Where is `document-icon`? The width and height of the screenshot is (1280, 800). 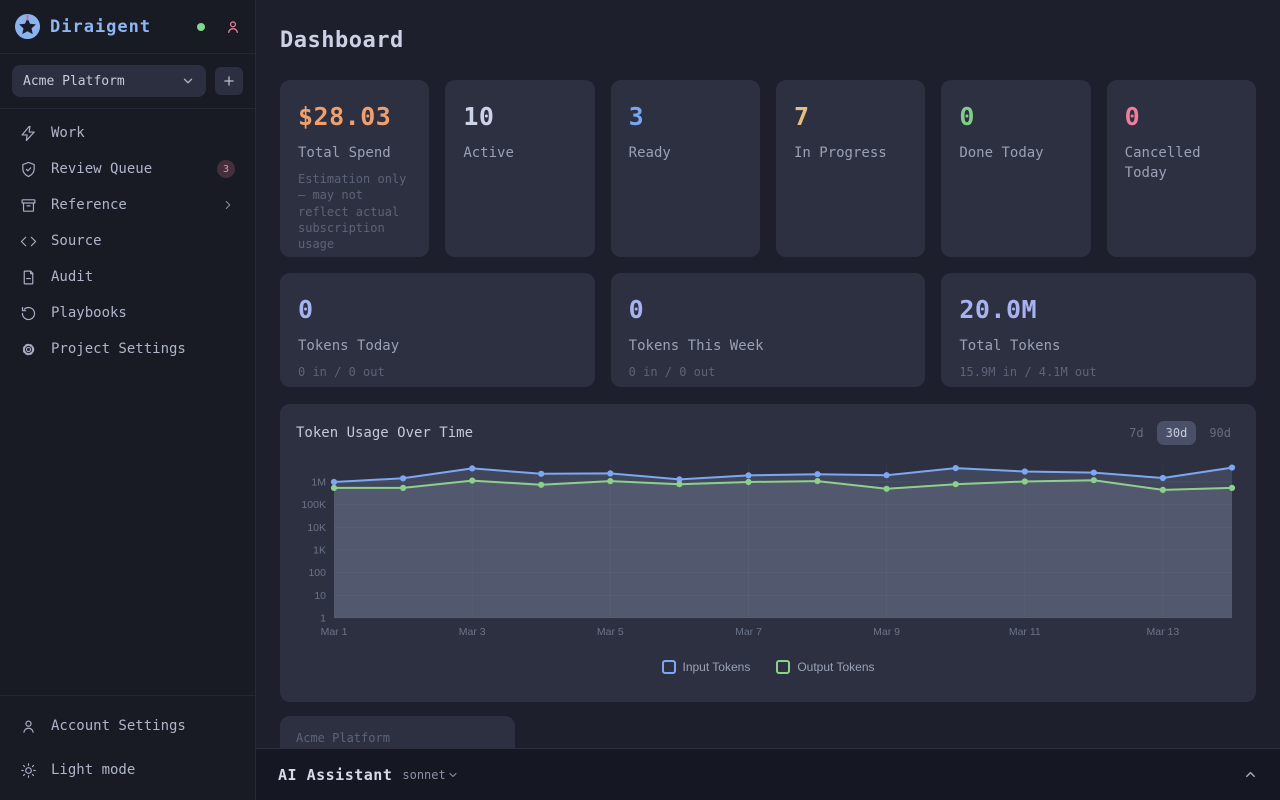 document-icon is located at coordinates (28, 277).